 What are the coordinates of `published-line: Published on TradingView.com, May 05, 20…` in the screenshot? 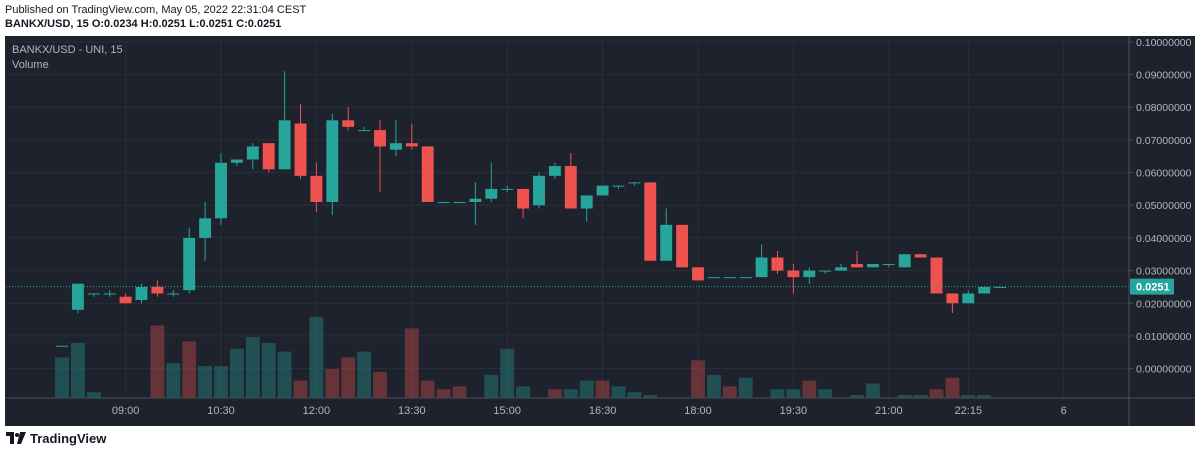 It's located at (156, 10).